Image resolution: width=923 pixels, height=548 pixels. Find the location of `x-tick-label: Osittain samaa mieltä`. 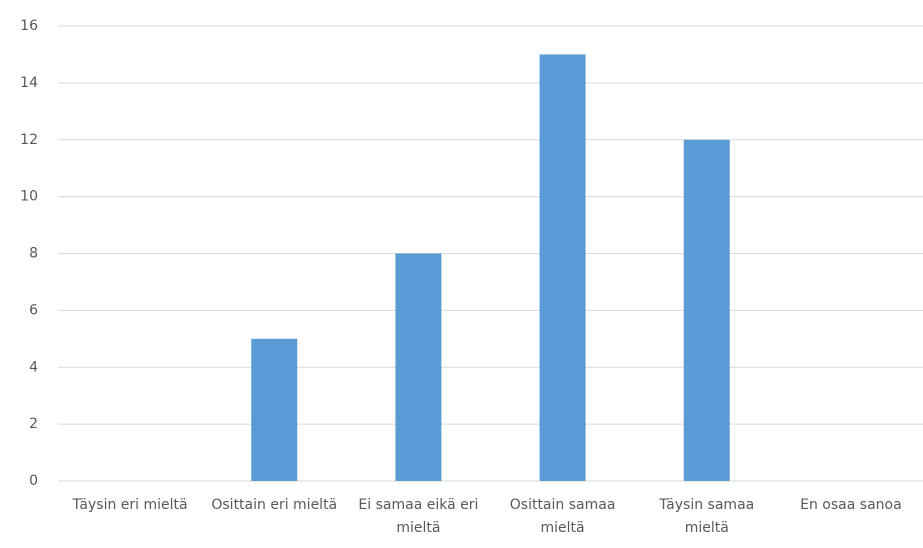

x-tick-label: Osittain samaa mieltä is located at coordinates (562, 516).